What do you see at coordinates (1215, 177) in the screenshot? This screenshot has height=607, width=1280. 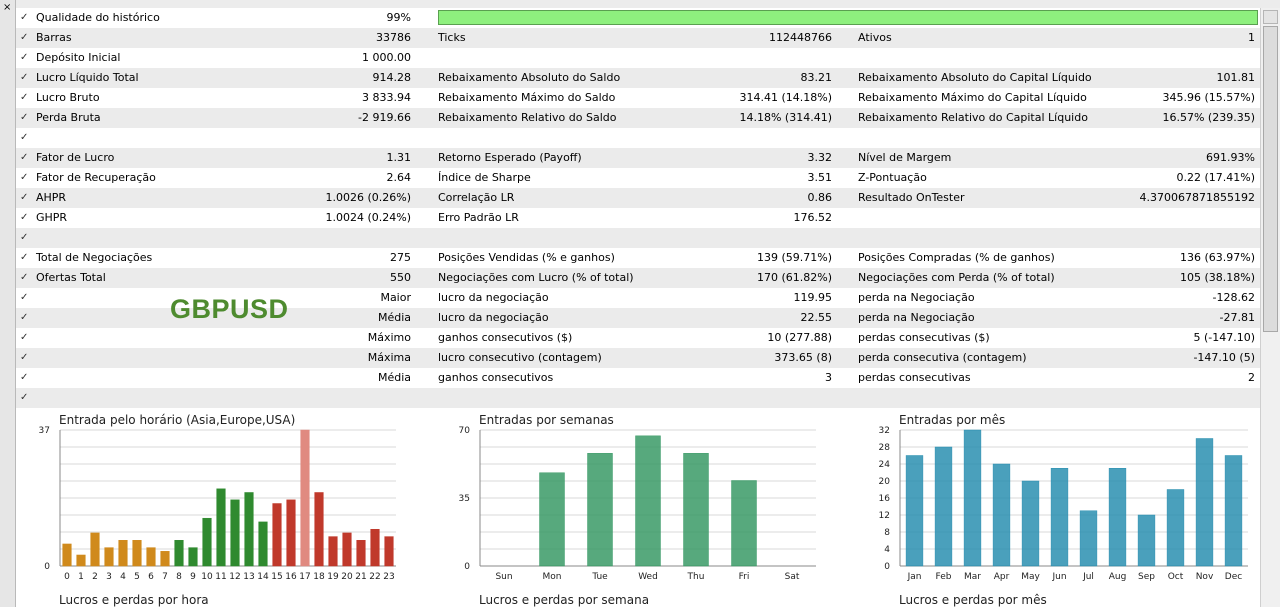 I see `value-col3: 0.22 (17.41%)` at bounding box center [1215, 177].